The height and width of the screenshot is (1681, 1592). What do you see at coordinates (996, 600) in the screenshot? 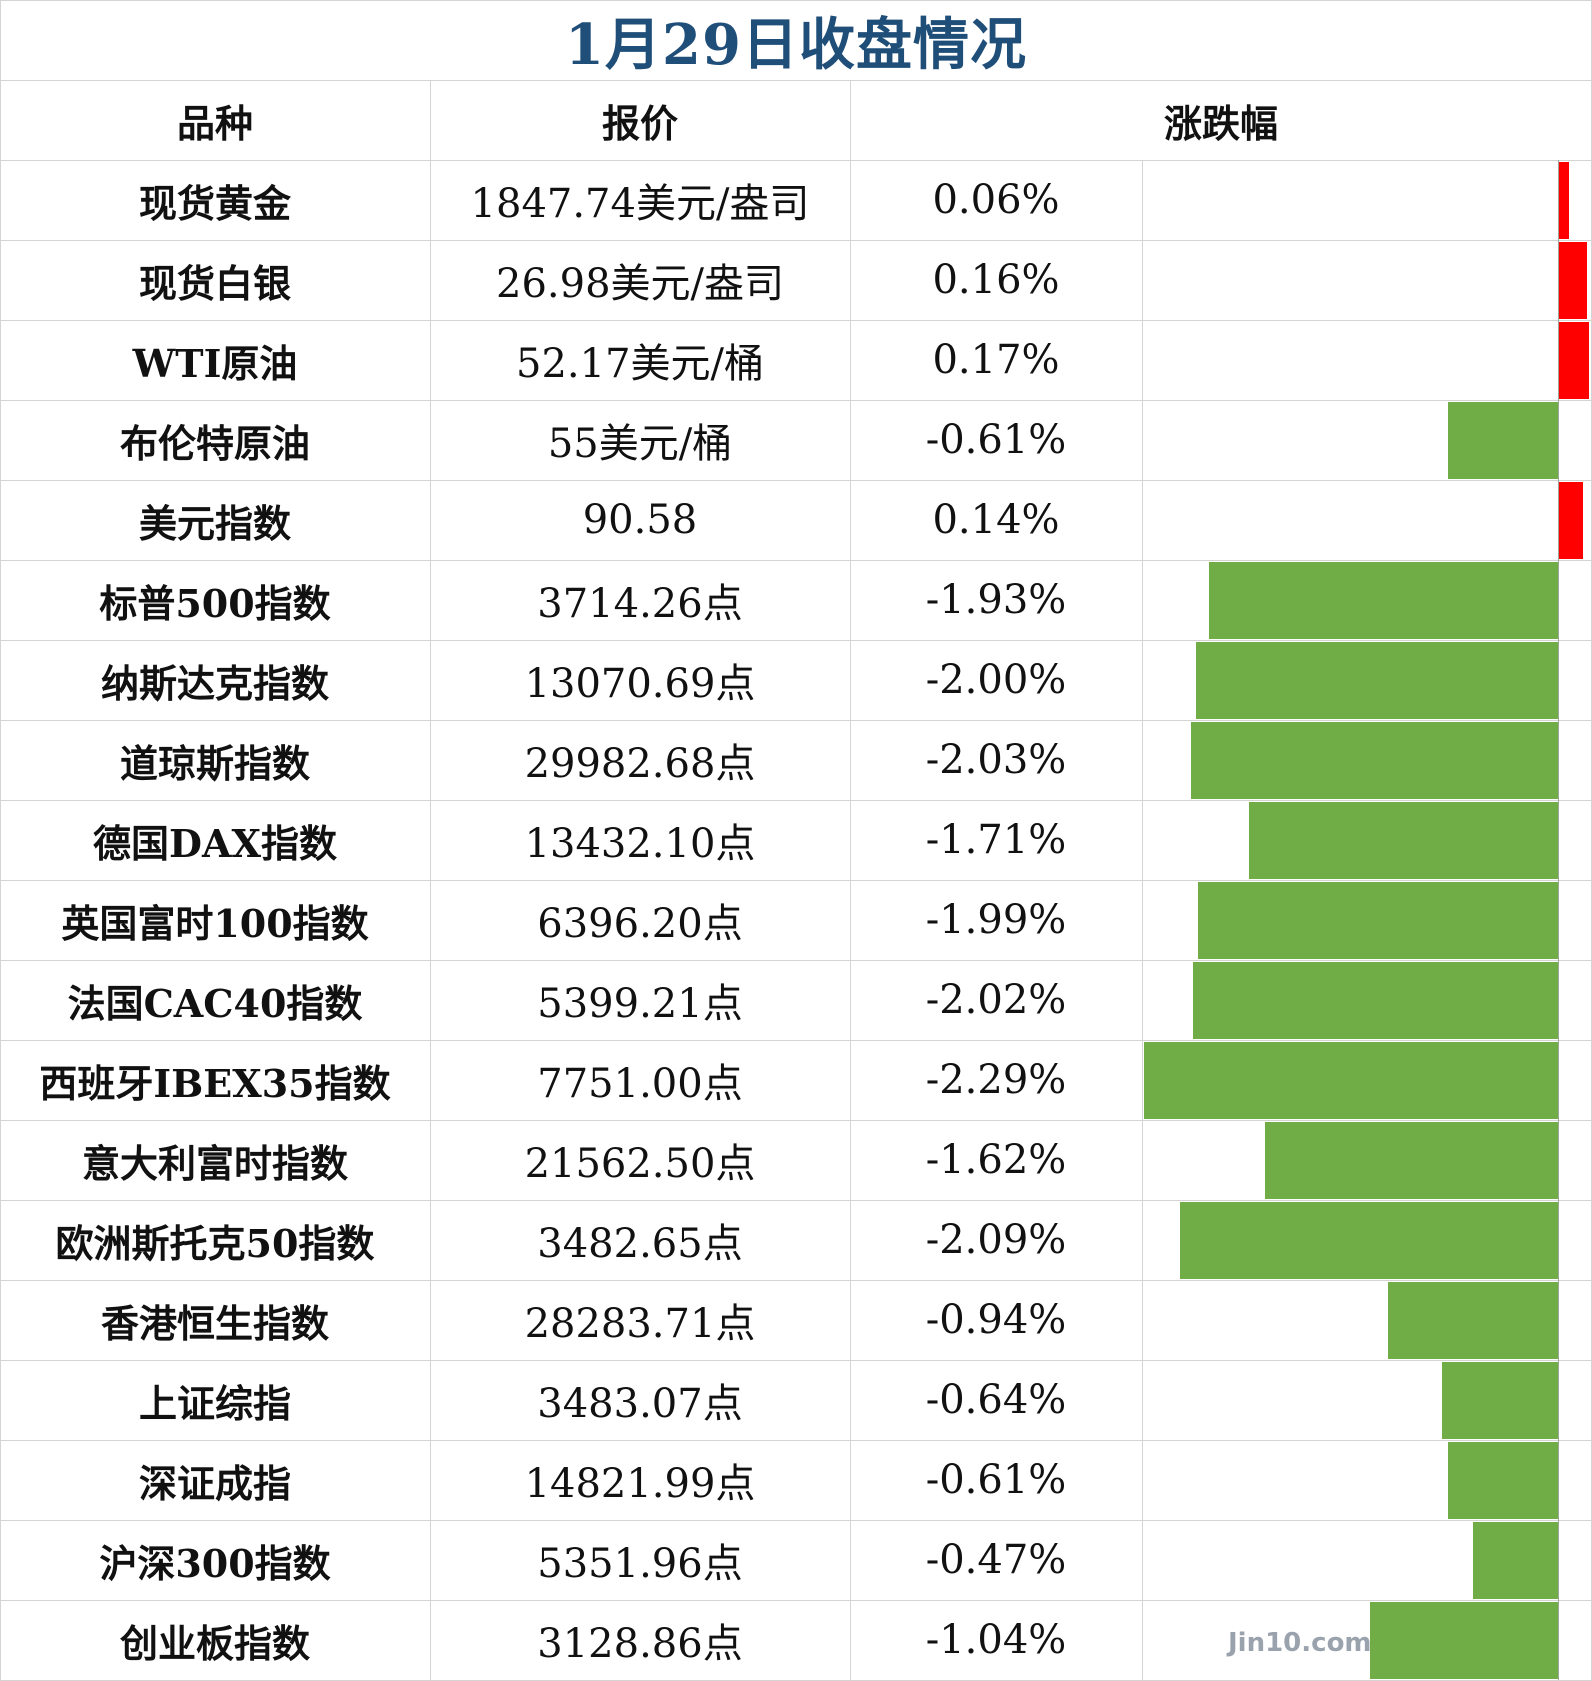
I see `instrument-change-pct: -1.93%` at bounding box center [996, 600].